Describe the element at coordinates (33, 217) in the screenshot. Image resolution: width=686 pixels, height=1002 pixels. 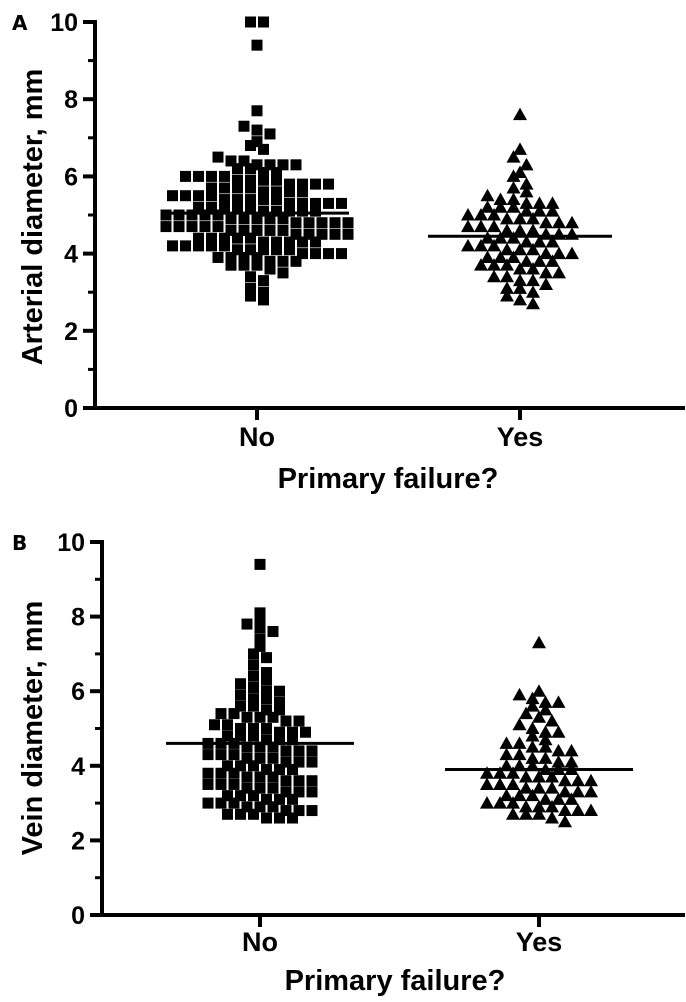
I see `y-axis-title: Arterial diameter, mm` at that location.